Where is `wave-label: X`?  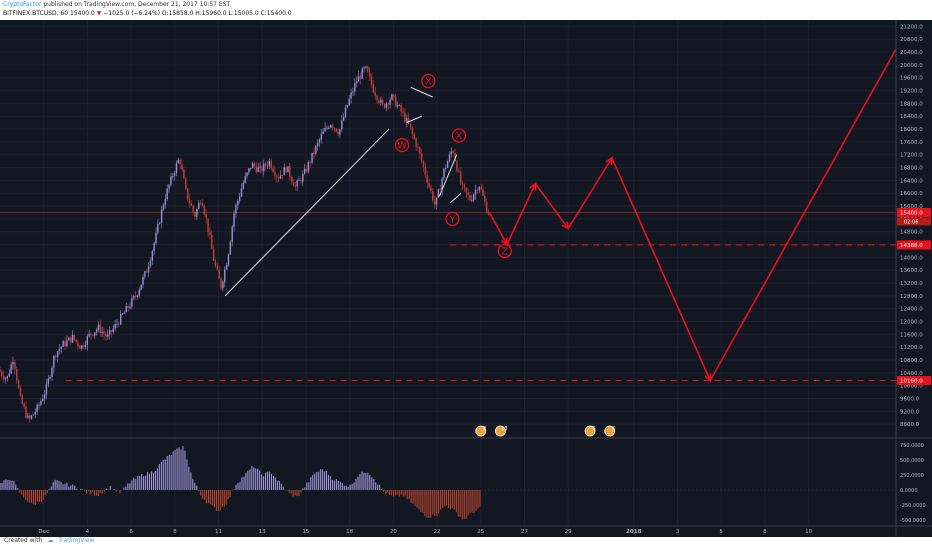
wave-label: X is located at coordinates (428, 81).